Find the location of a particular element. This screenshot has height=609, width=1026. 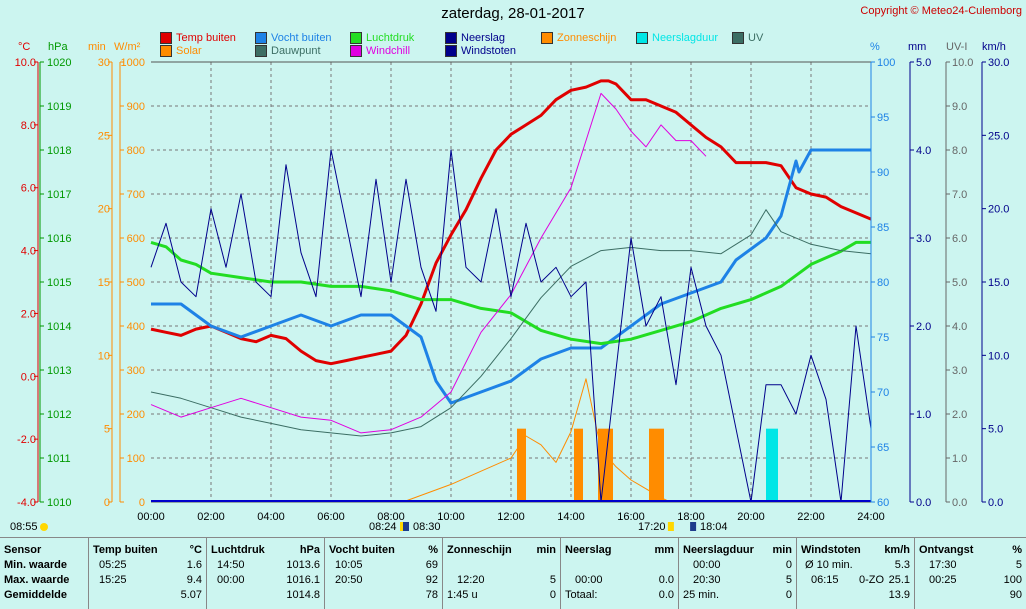

legend-label: Zonneschijn is located at coordinates (587, 38).